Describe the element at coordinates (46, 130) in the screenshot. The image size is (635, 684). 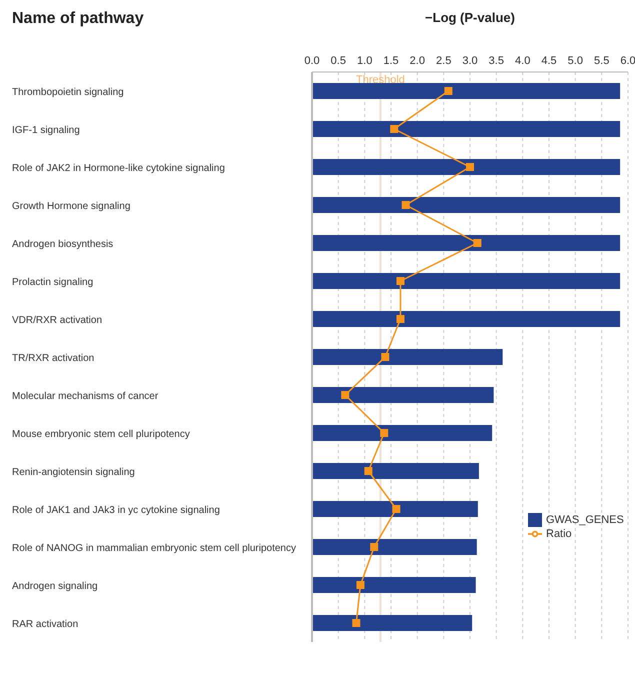
I see `y-tick-label: IGF-1 signaling` at that location.